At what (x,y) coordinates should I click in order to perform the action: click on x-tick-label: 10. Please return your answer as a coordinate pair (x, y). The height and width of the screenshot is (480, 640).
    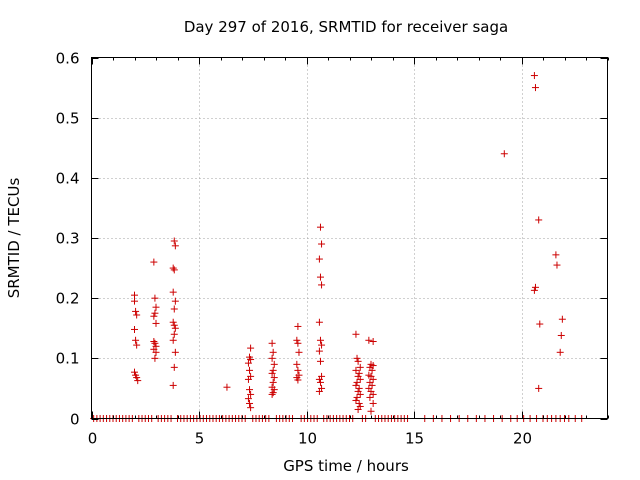
    Looking at the image, I should click on (307, 439).